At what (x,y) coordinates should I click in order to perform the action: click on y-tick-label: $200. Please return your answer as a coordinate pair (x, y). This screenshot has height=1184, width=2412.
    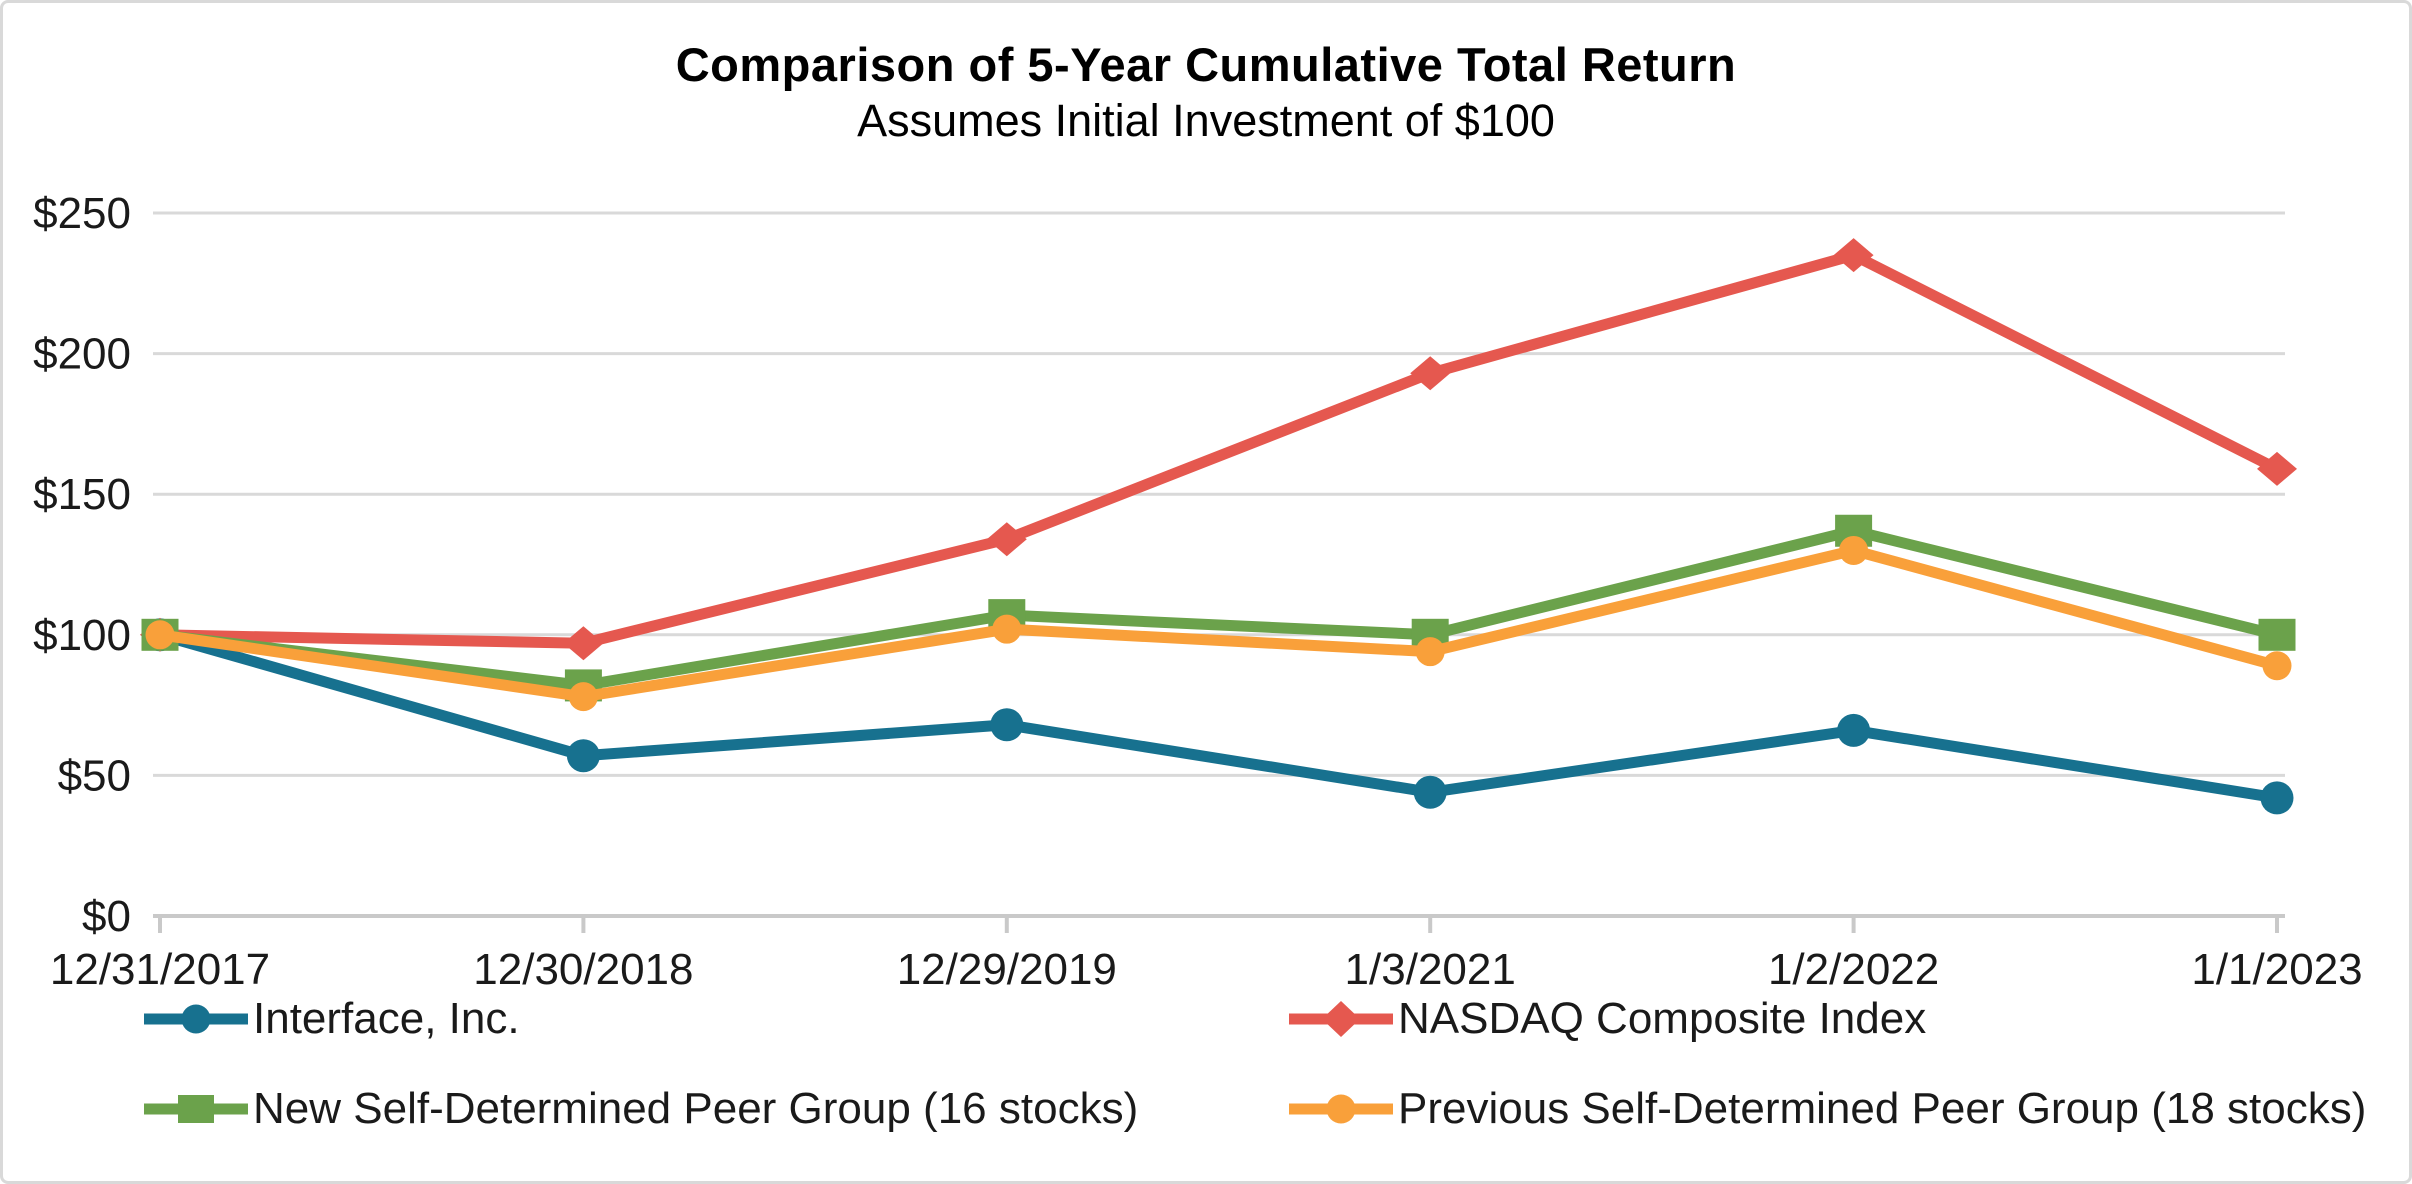
    Looking at the image, I should click on (82, 354).